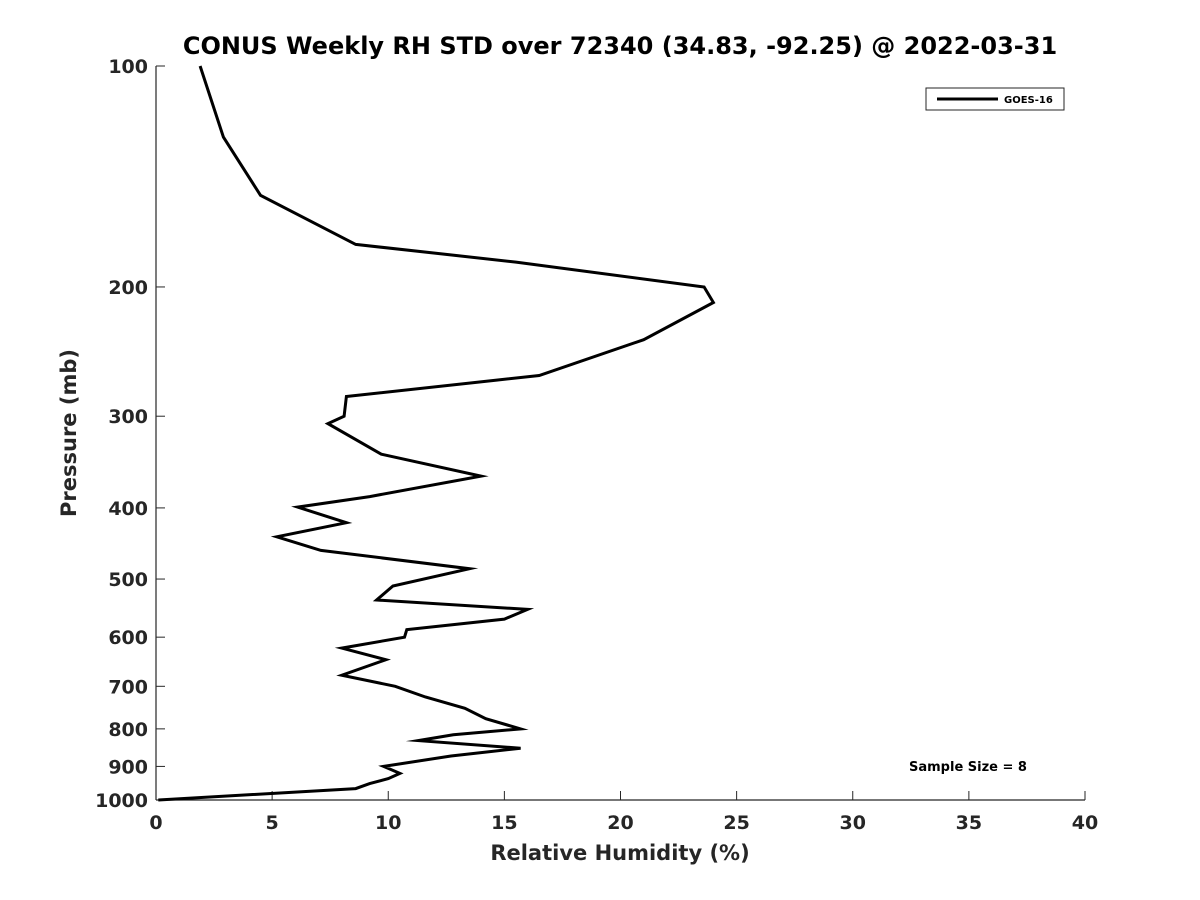 The width and height of the screenshot is (1200, 900). What do you see at coordinates (128, 580) in the screenshot?
I see `y-tick-label: 500` at bounding box center [128, 580].